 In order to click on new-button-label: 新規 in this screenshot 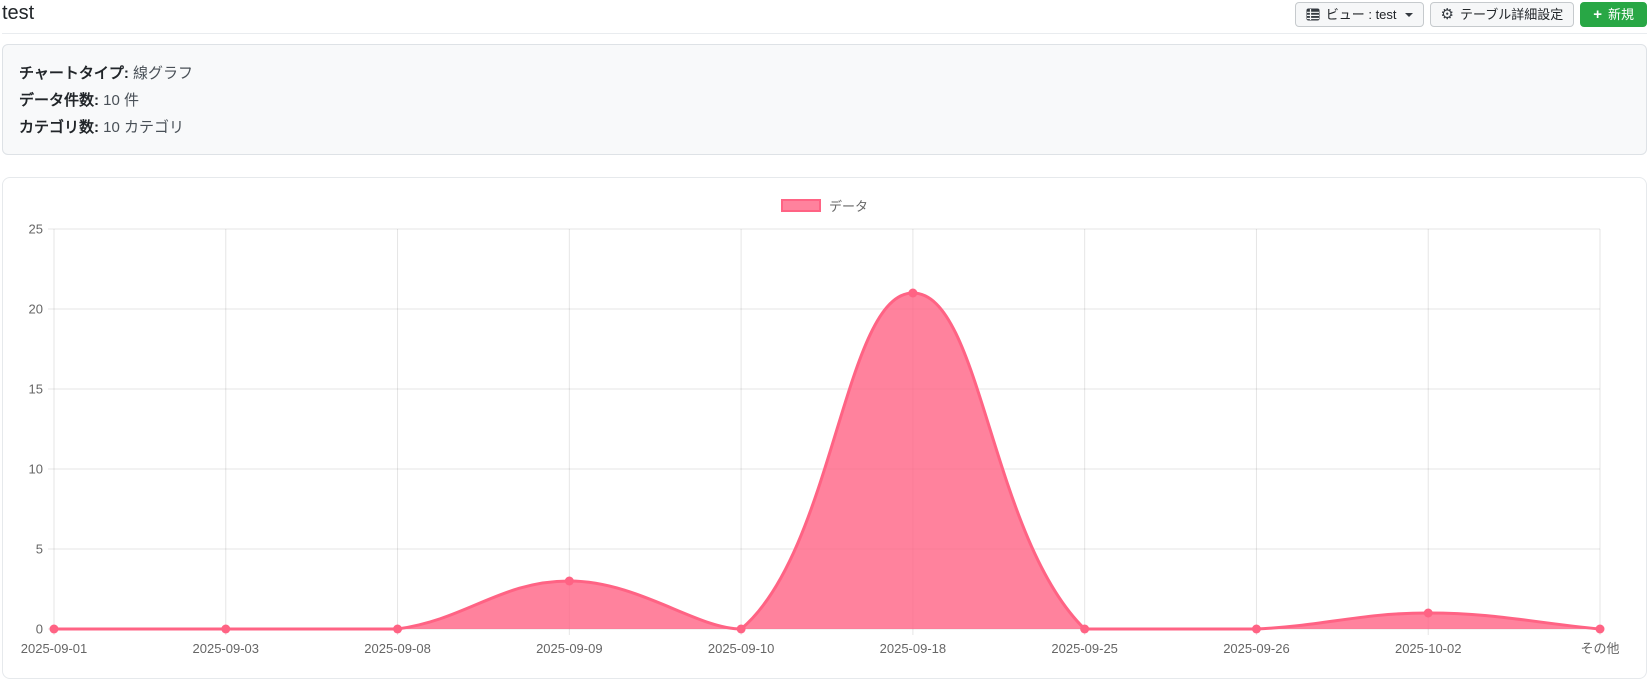, I will do `click(1620, 14)`.